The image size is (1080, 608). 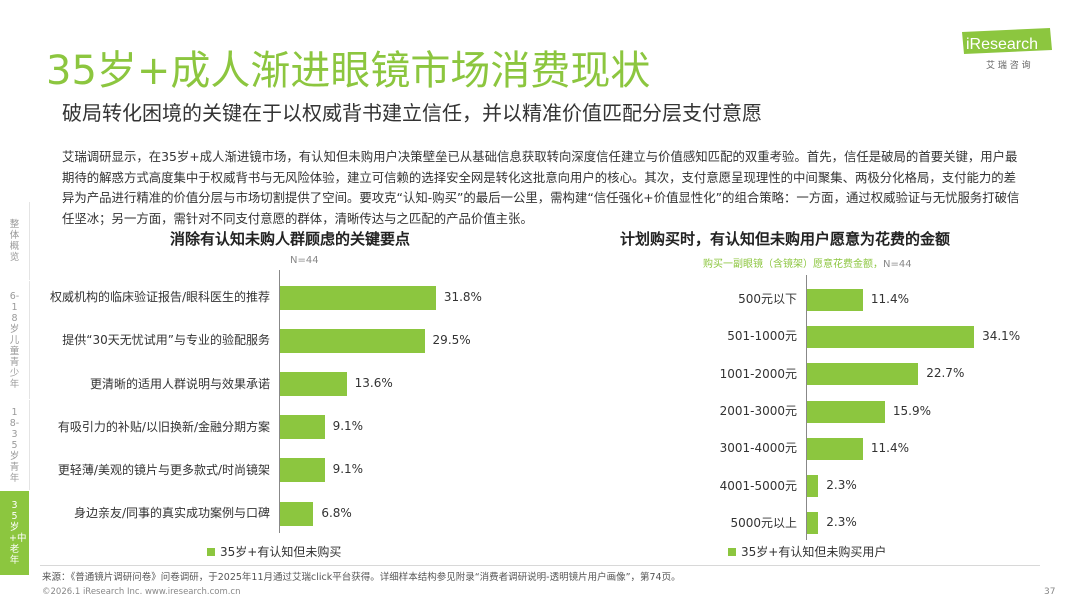 What do you see at coordinates (462, 296) in the screenshot?
I see `value-label: 31.8%` at bounding box center [462, 296].